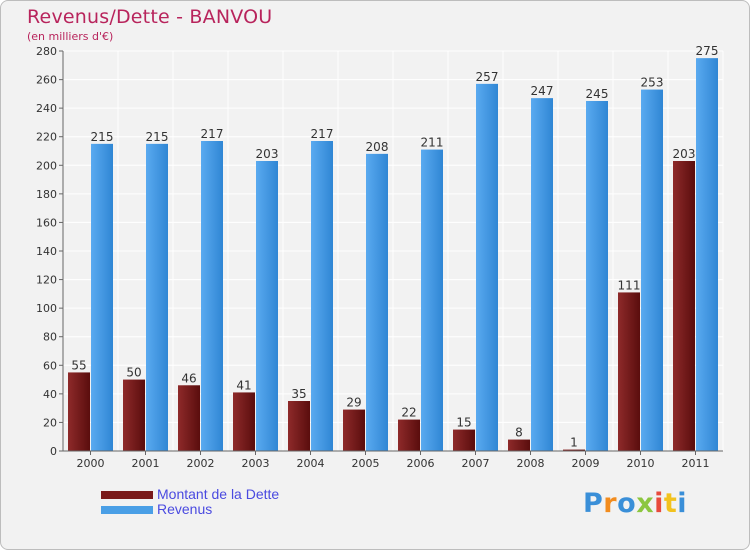  What do you see at coordinates (50, 422) in the screenshot?
I see `y-tick-label: 20` at bounding box center [50, 422].